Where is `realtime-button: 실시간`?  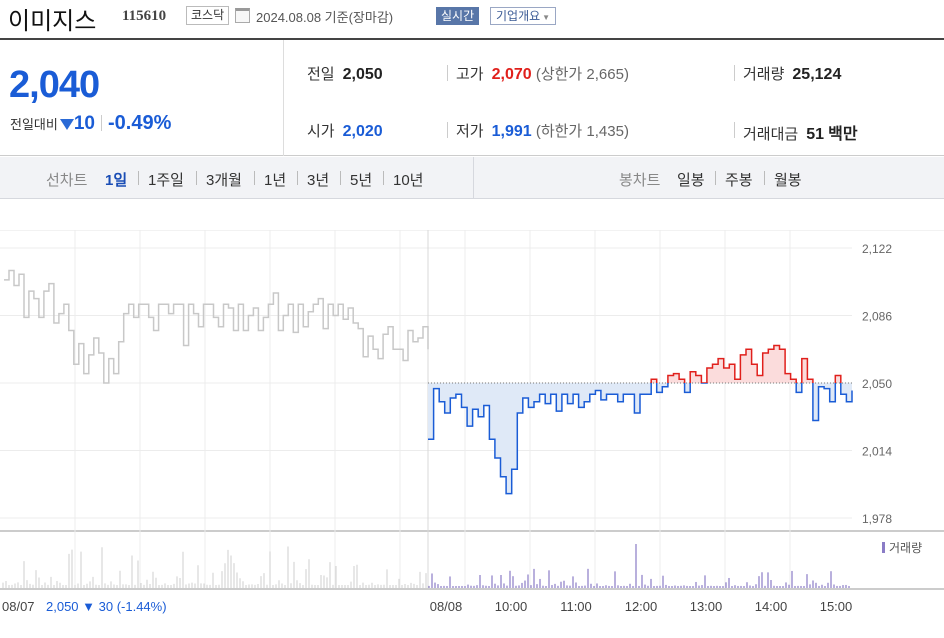 realtime-button: 실시간 is located at coordinates (458, 16).